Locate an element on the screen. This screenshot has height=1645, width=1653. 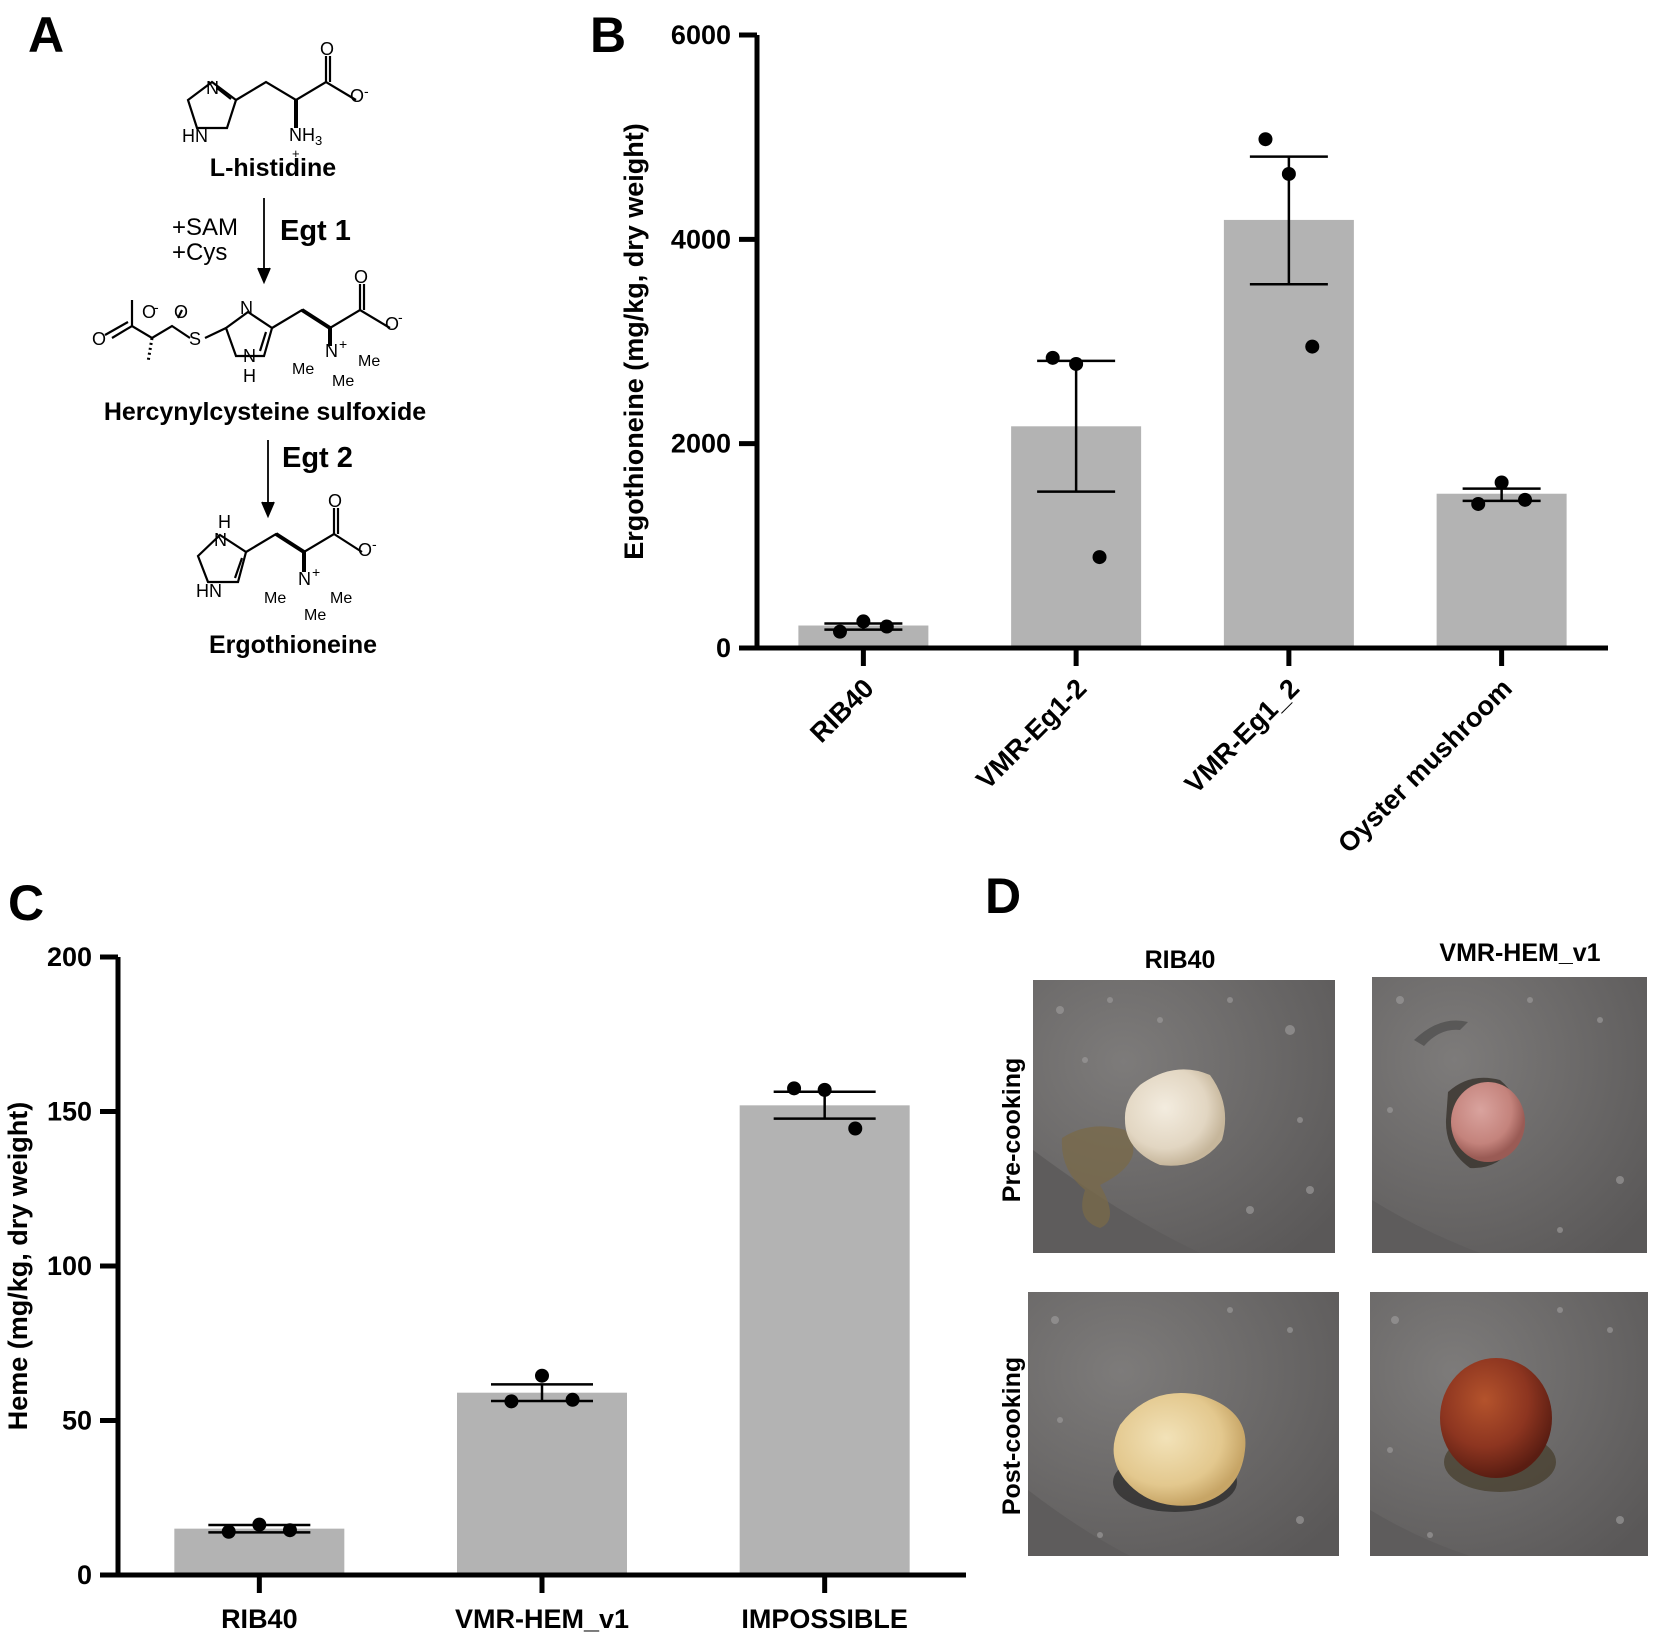
y-tick-label: 100 is located at coordinates (69, 1266).